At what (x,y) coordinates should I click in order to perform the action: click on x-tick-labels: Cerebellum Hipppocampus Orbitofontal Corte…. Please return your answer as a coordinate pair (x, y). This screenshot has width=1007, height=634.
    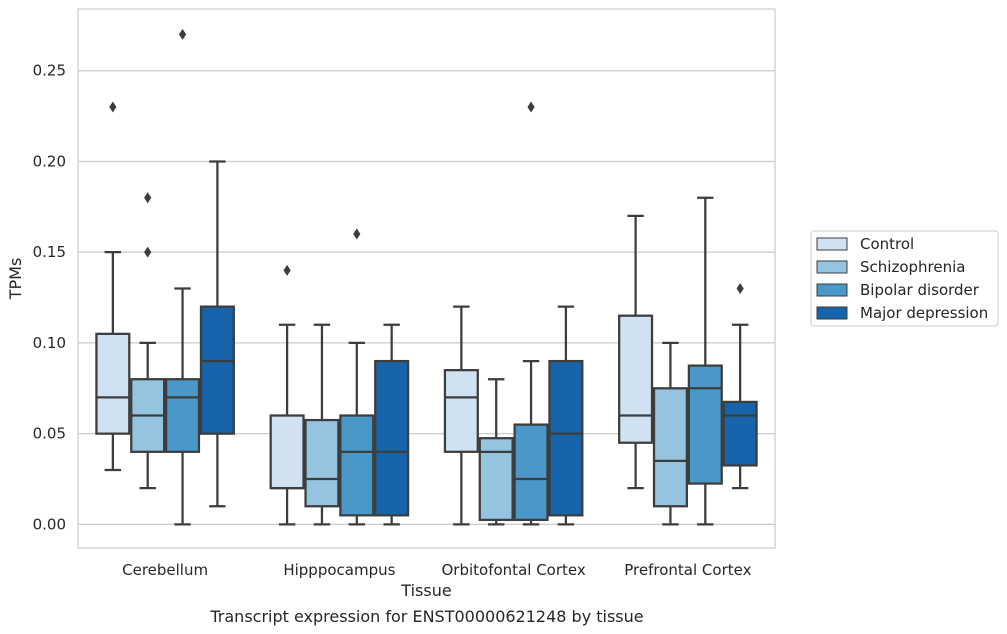
    Looking at the image, I should click on (436, 570).